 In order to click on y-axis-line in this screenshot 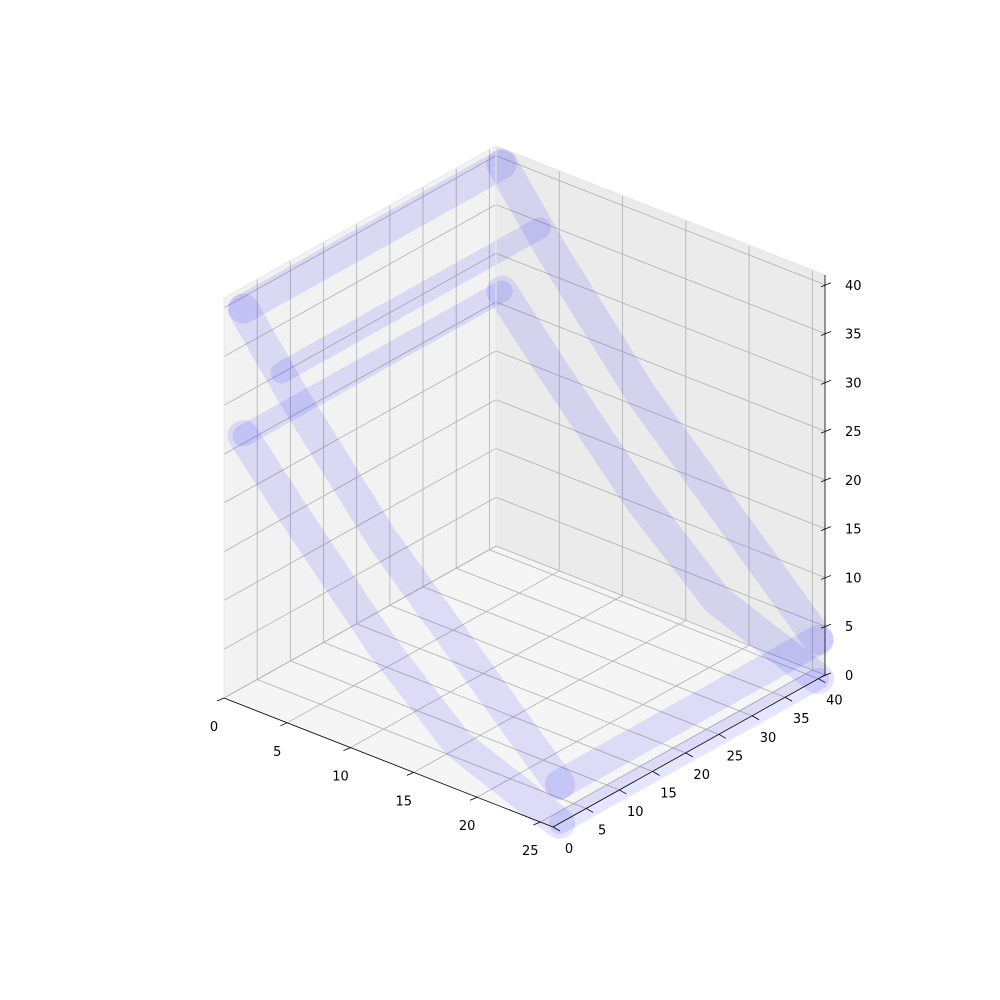, I will do `click(689, 751)`.